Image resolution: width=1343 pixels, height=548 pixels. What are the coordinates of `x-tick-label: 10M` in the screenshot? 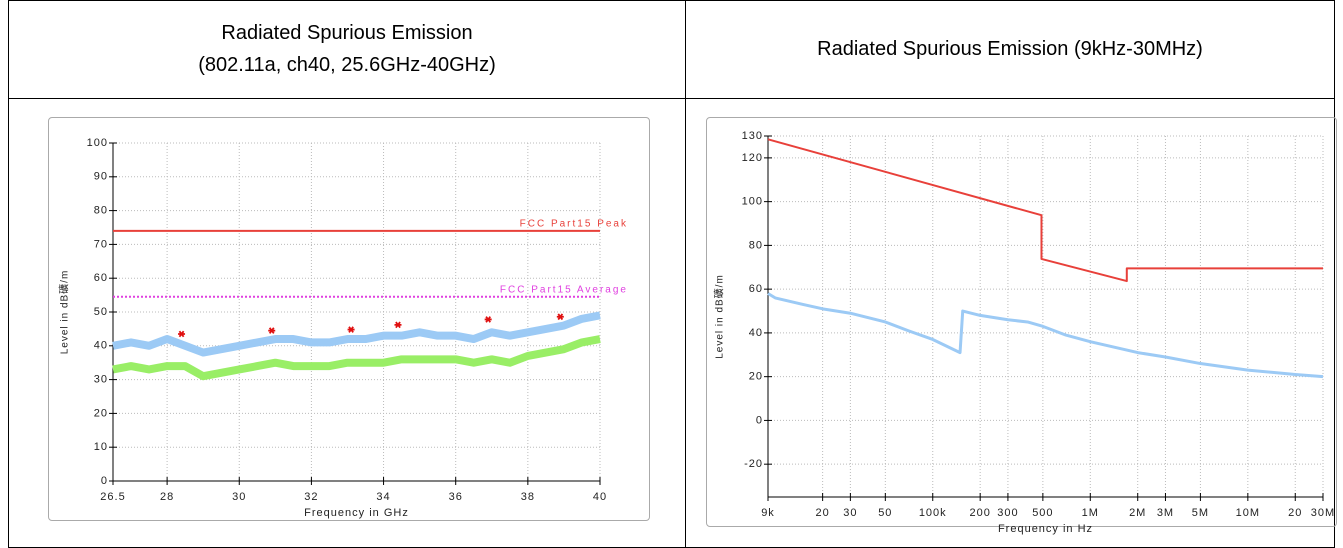 It's located at (1248, 513).